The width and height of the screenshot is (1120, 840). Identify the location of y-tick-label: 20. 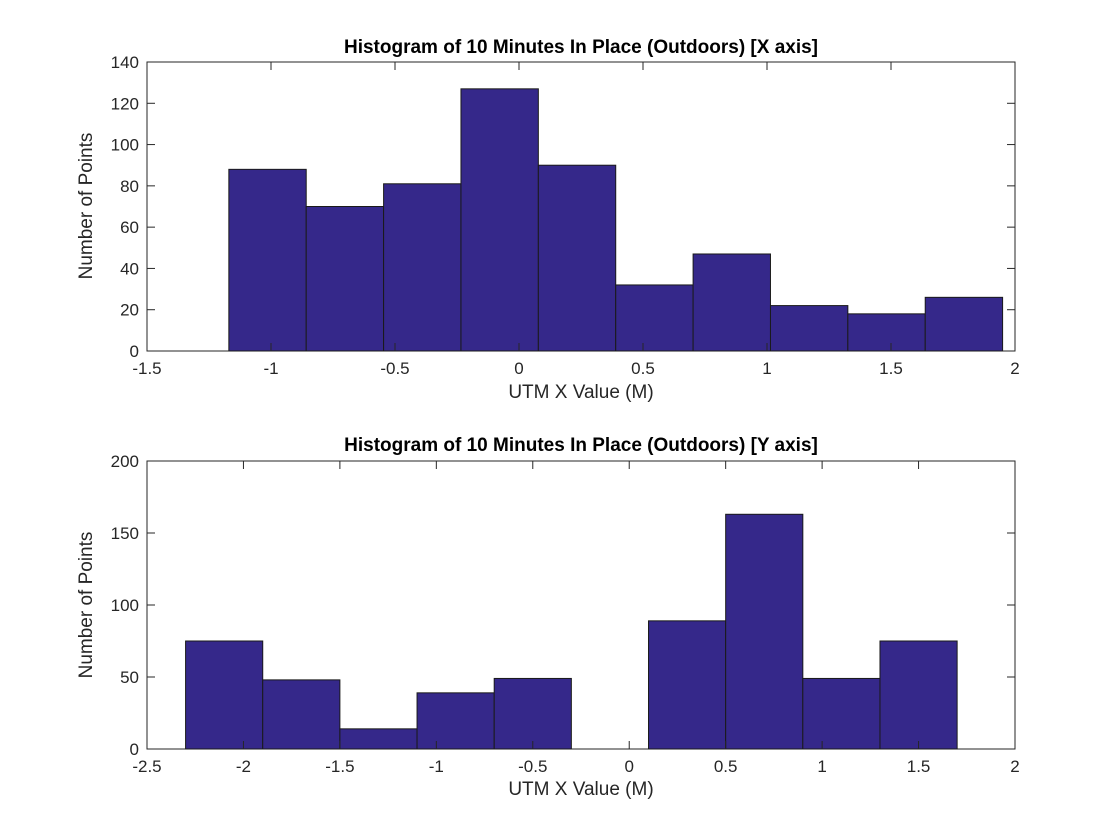
(129, 310).